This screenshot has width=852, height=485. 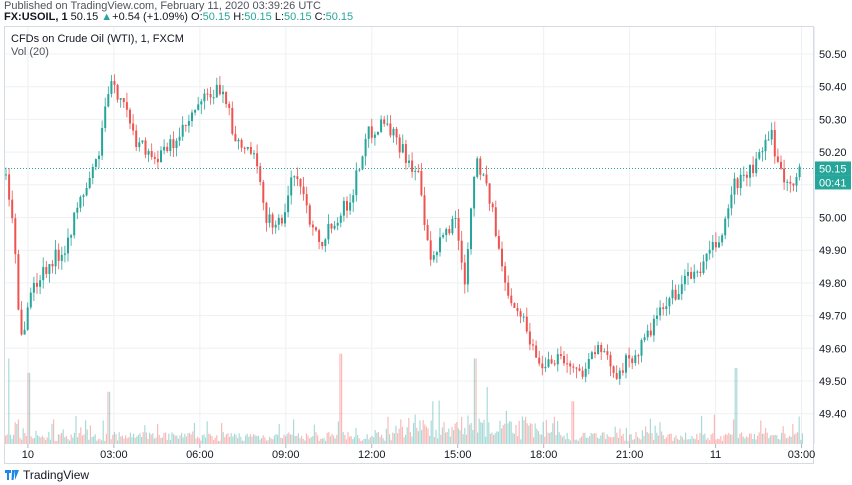 What do you see at coordinates (30, 52) in the screenshot?
I see `volume-indicator-label: Vol (20)` at bounding box center [30, 52].